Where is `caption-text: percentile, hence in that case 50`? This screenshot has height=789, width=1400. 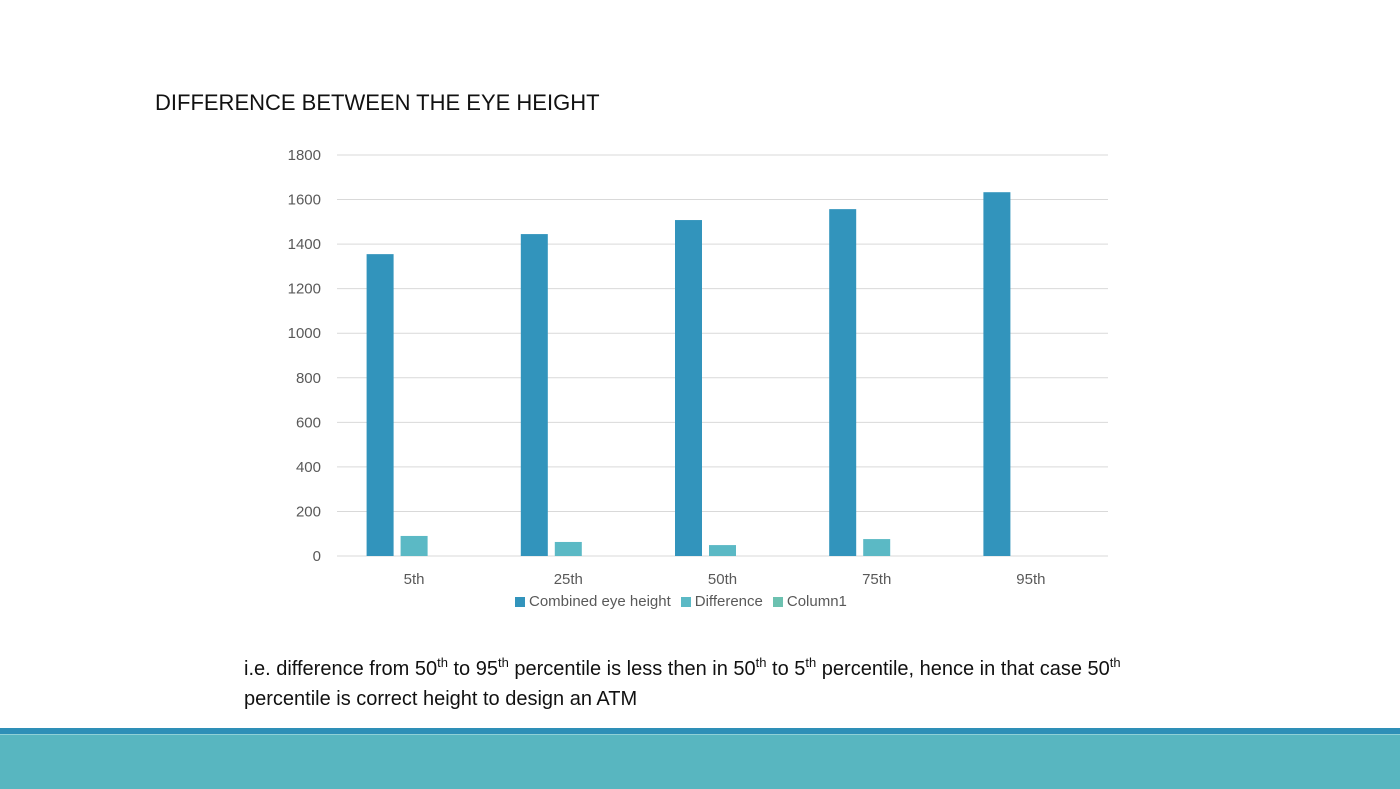 caption-text: percentile, hence in that case 50 is located at coordinates (963, 669).